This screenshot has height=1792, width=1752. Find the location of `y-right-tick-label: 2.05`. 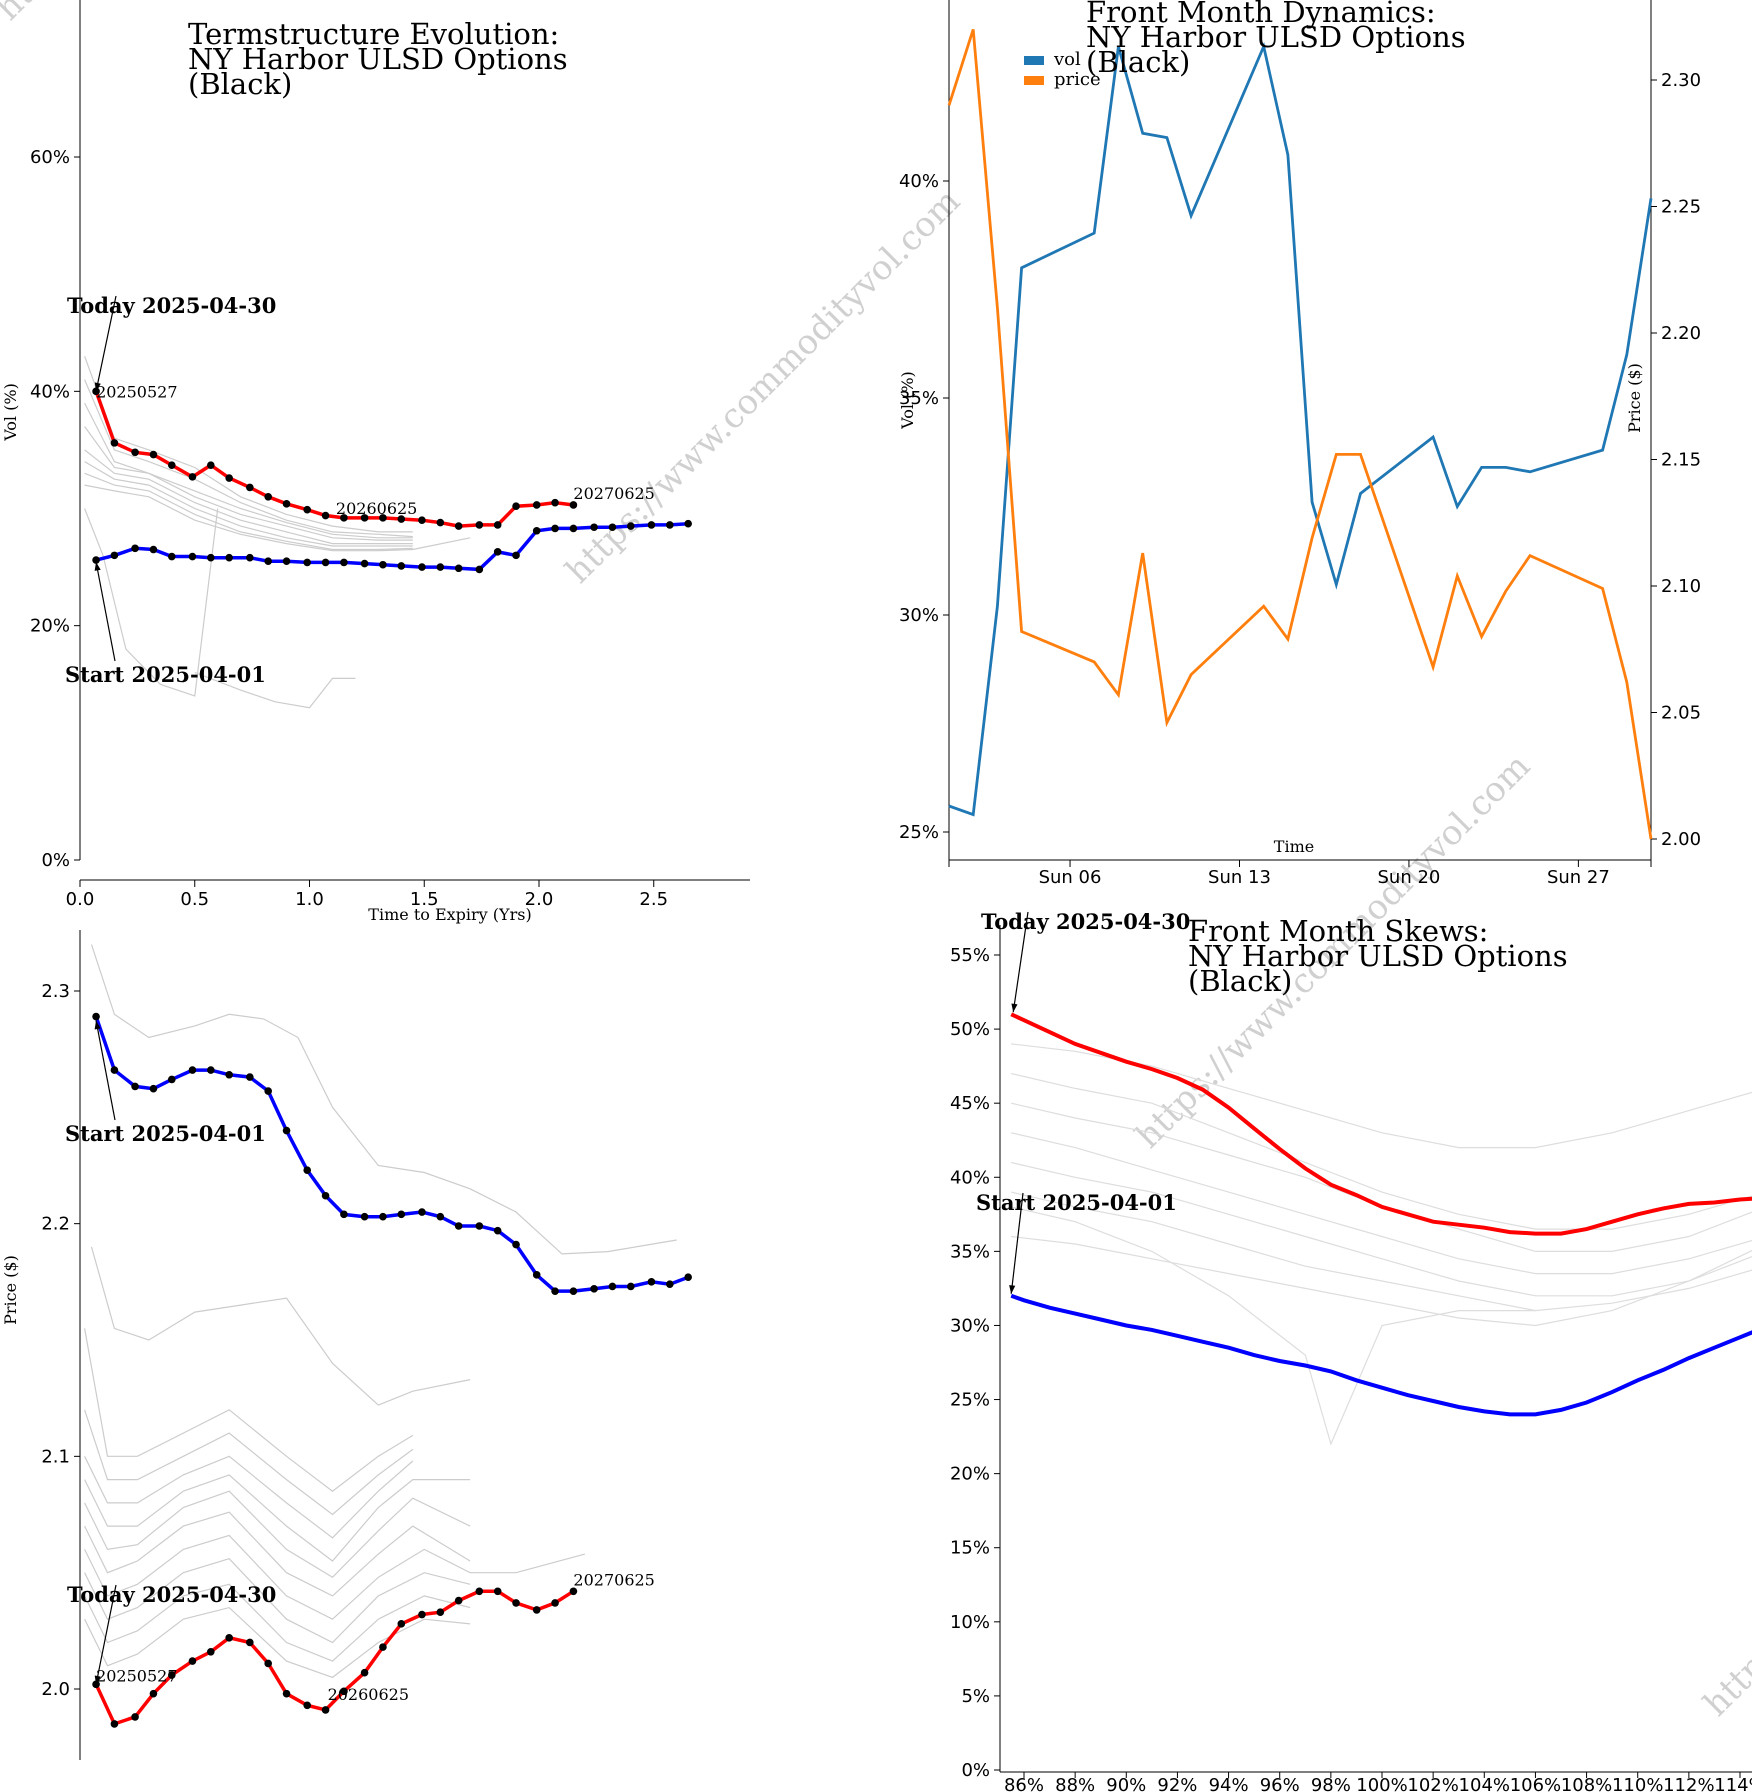

y-right-tick-label: 2.05 is located at coordinates (1681, 713).